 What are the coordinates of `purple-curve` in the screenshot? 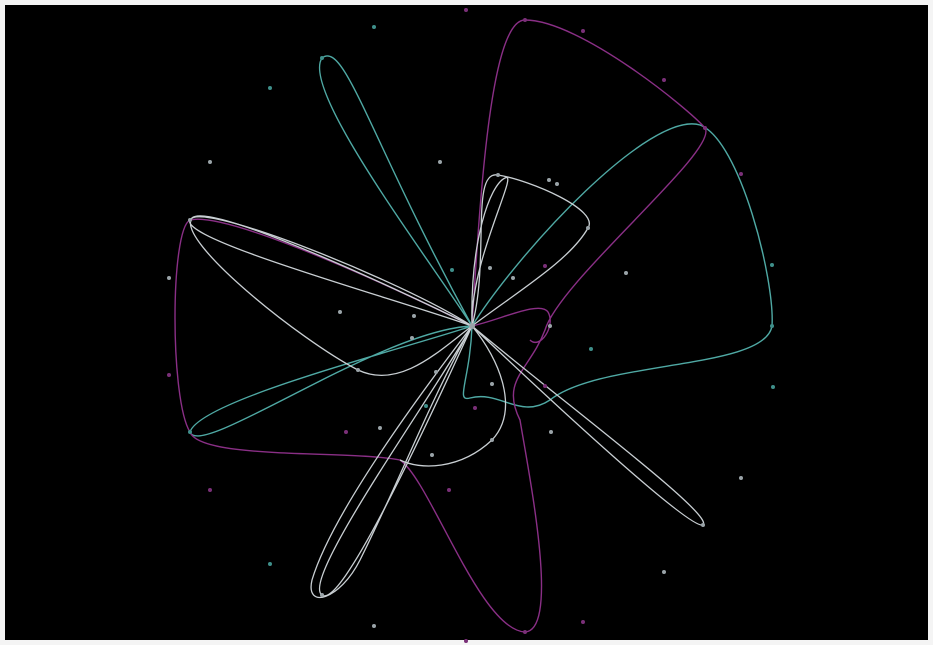 It's located at (511, 325).